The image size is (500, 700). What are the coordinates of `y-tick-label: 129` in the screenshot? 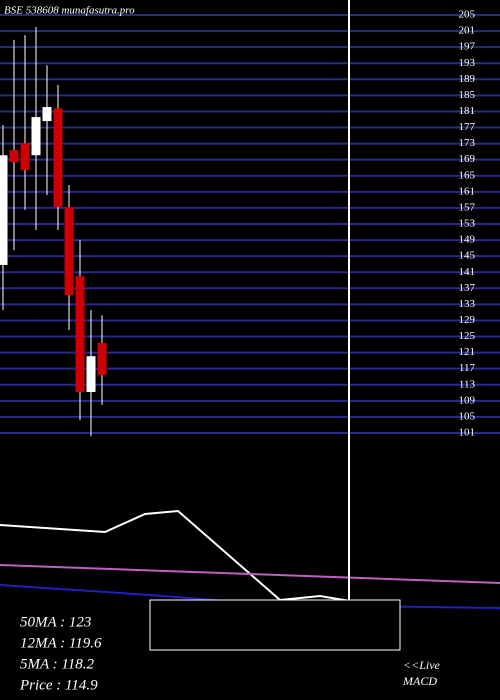 It's located at (467, 320).